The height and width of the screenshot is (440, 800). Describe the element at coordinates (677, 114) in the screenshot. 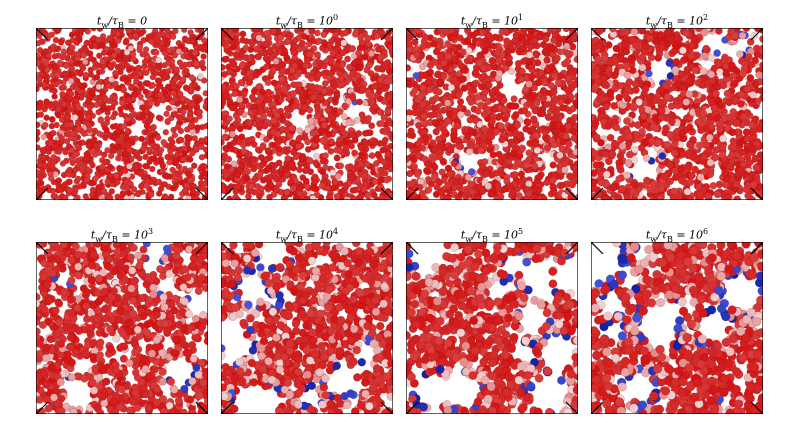

I see `particle-canvas` at that location.